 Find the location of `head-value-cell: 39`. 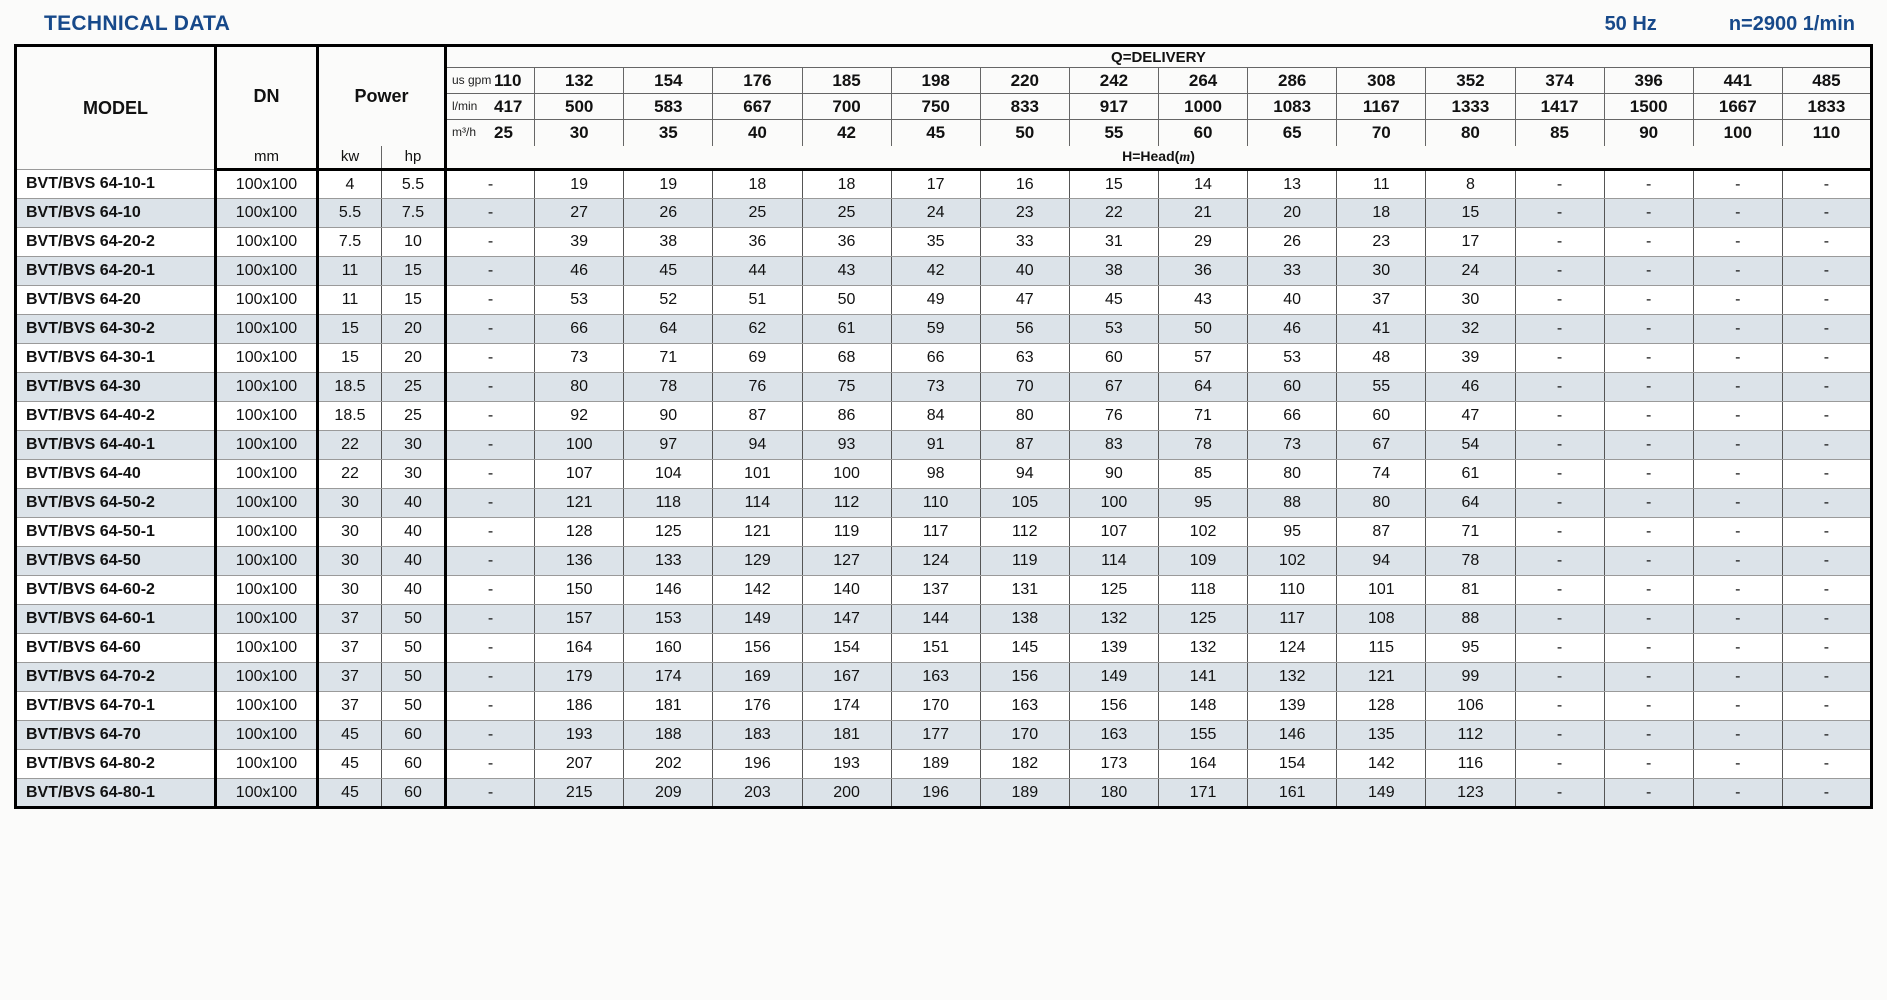

head-value-cell: 39 is located at coordinates (1470, 358).